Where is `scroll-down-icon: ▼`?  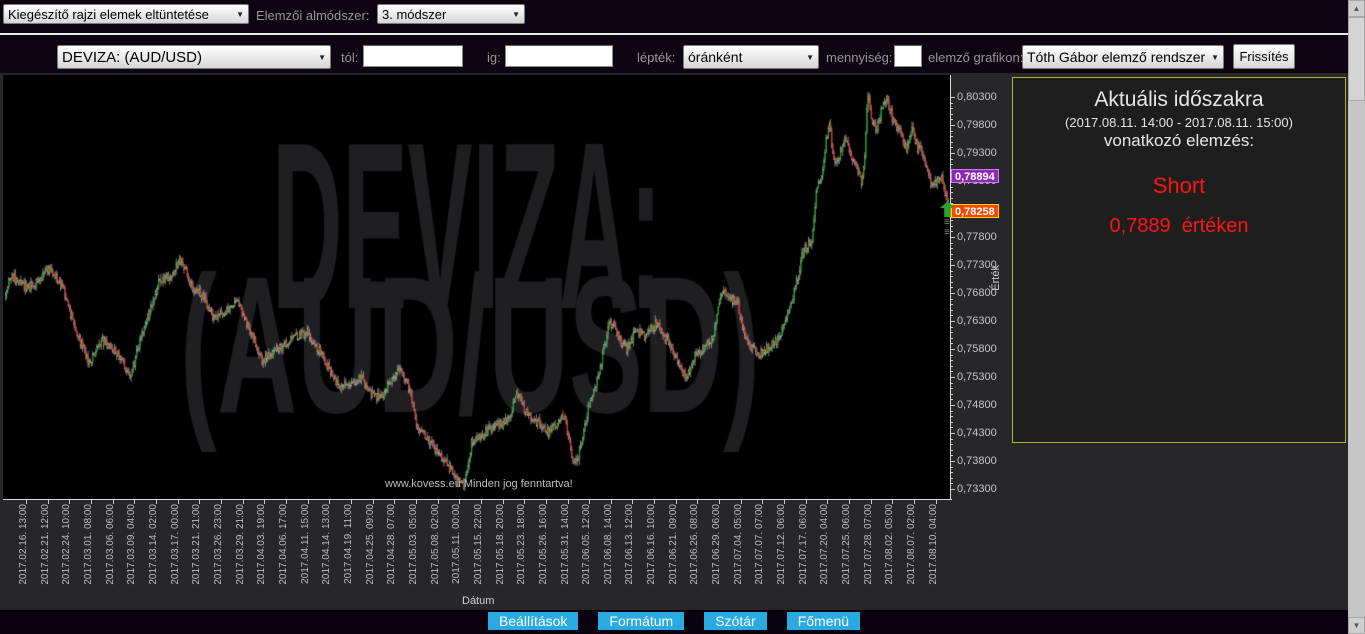
scroll-down-icon: ▼ is located at coordinates (1356, 625).